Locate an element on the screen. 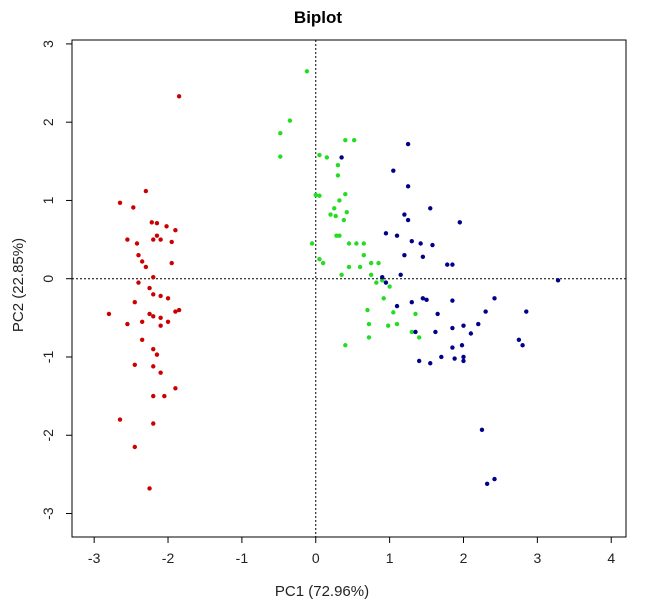  x-tick-label: 2 is located at coordinates (464, 558).